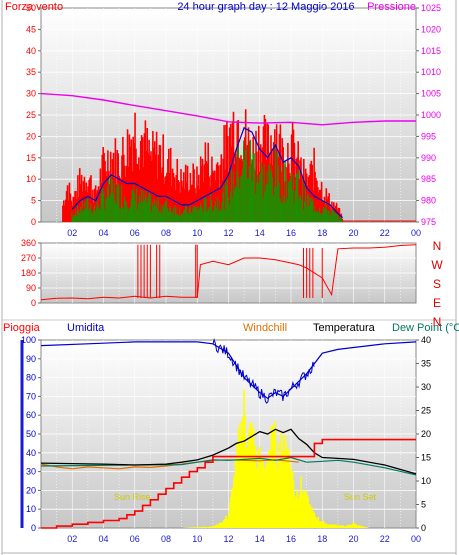 The image size is (459, 555). Describe the element at coordinates (132, 497) in the screenshot. I see `sunrise-label: Sun Rise` at that location.